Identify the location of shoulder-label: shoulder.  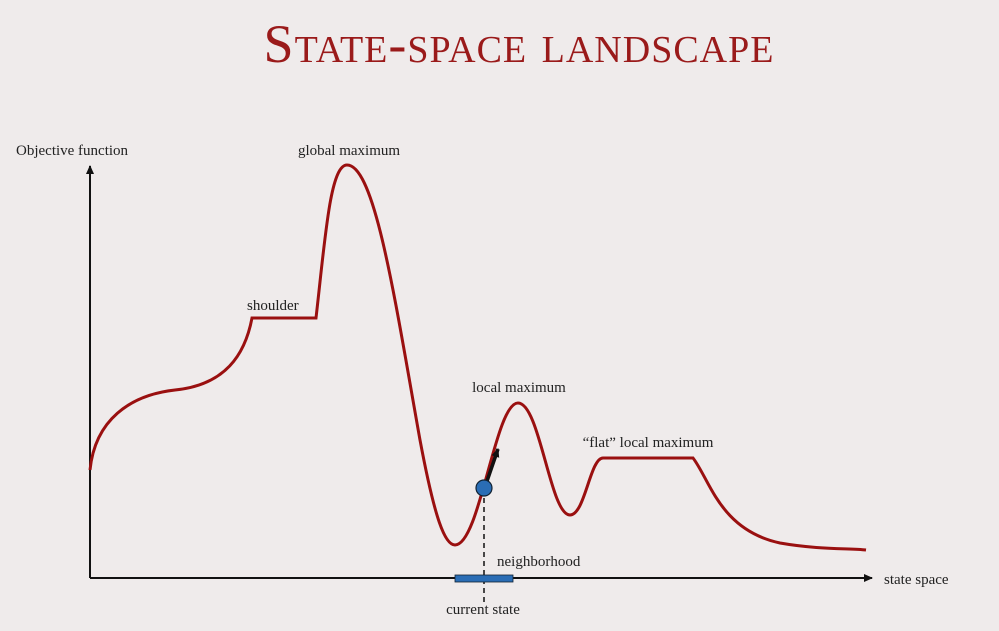
(273, 306).